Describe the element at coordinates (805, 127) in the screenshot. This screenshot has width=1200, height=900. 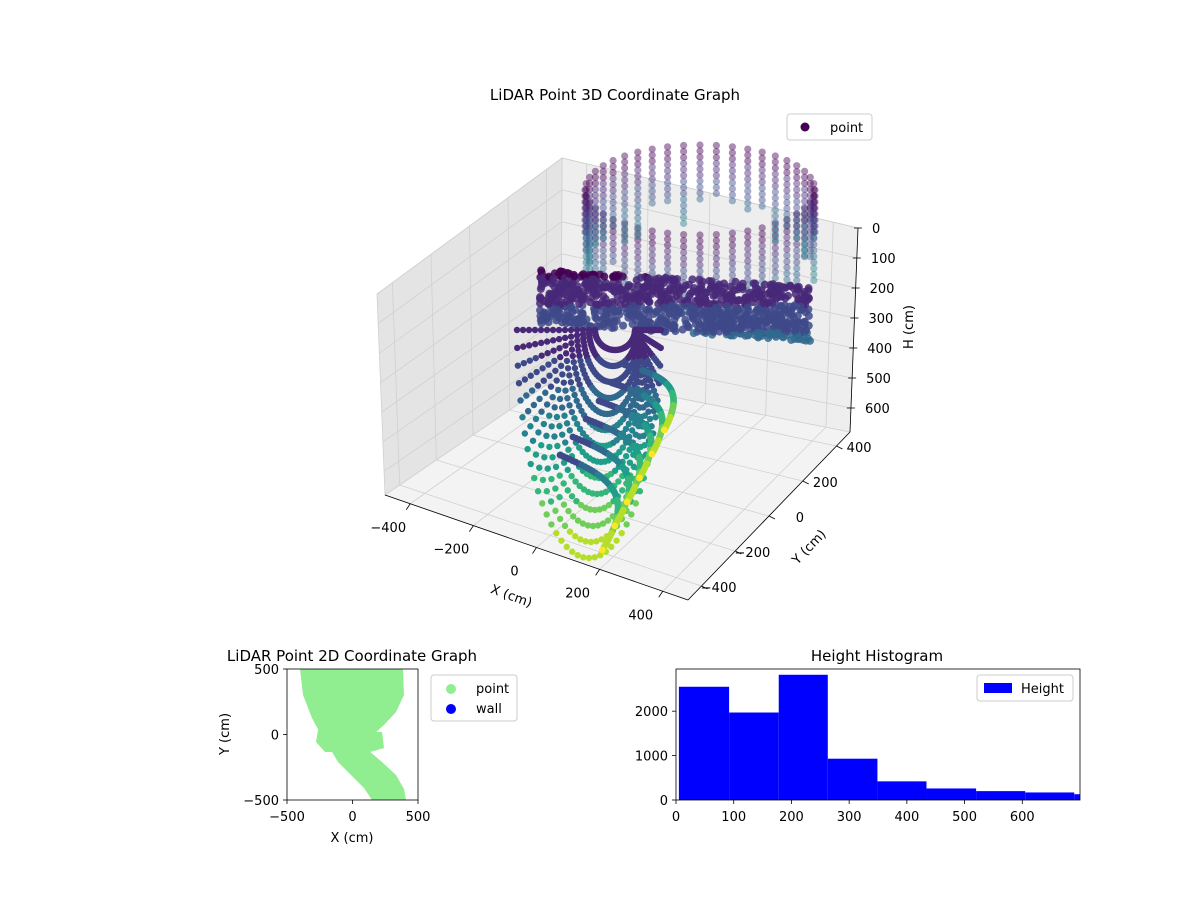
I see `legend-3d-marker` at that location.